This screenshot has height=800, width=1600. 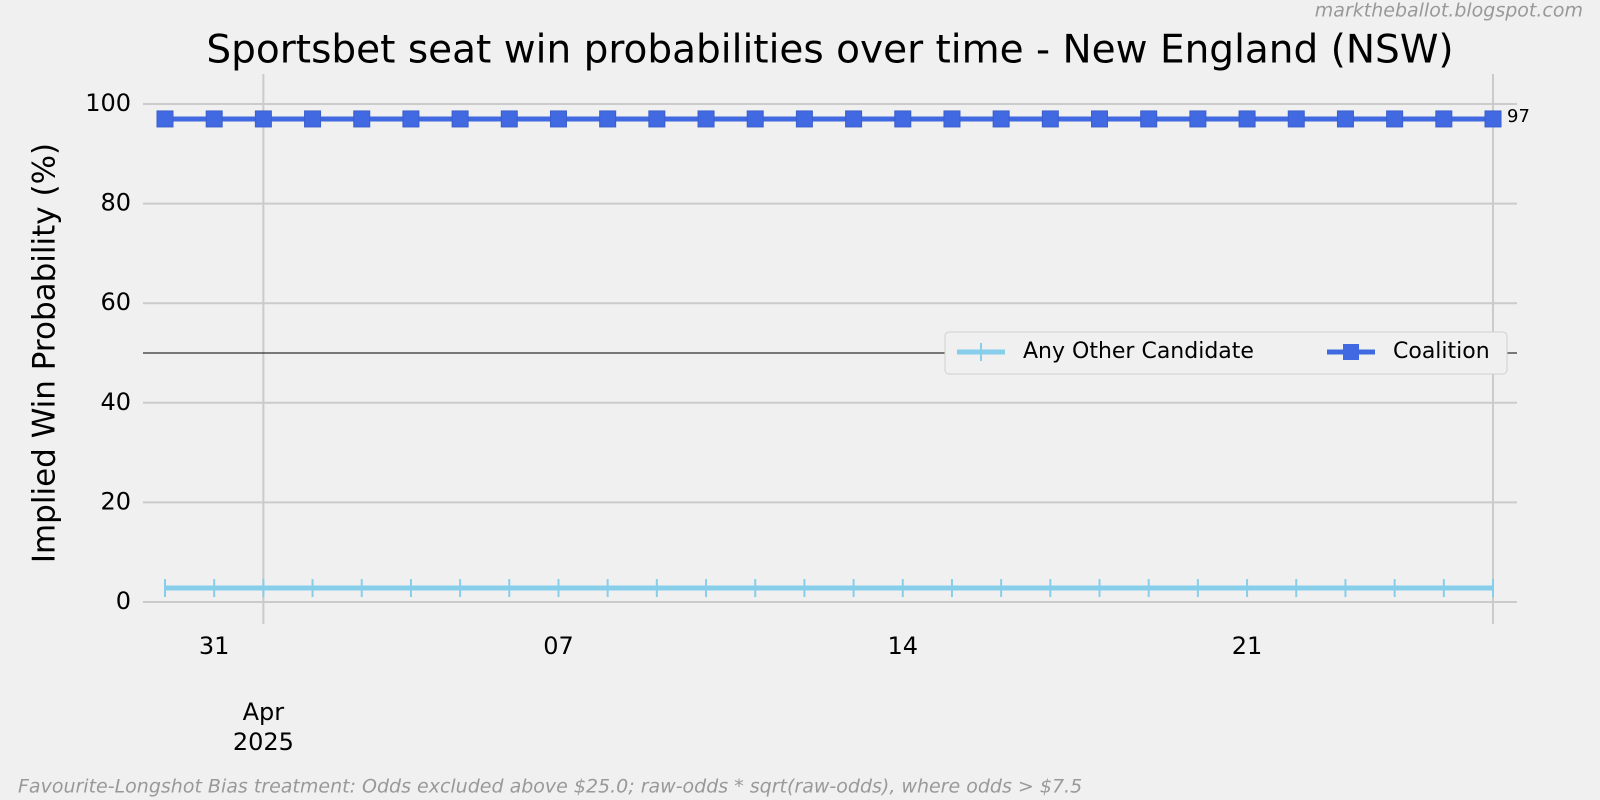 I want to click on legend-label: Coalition, so click(x=1441, y=351).